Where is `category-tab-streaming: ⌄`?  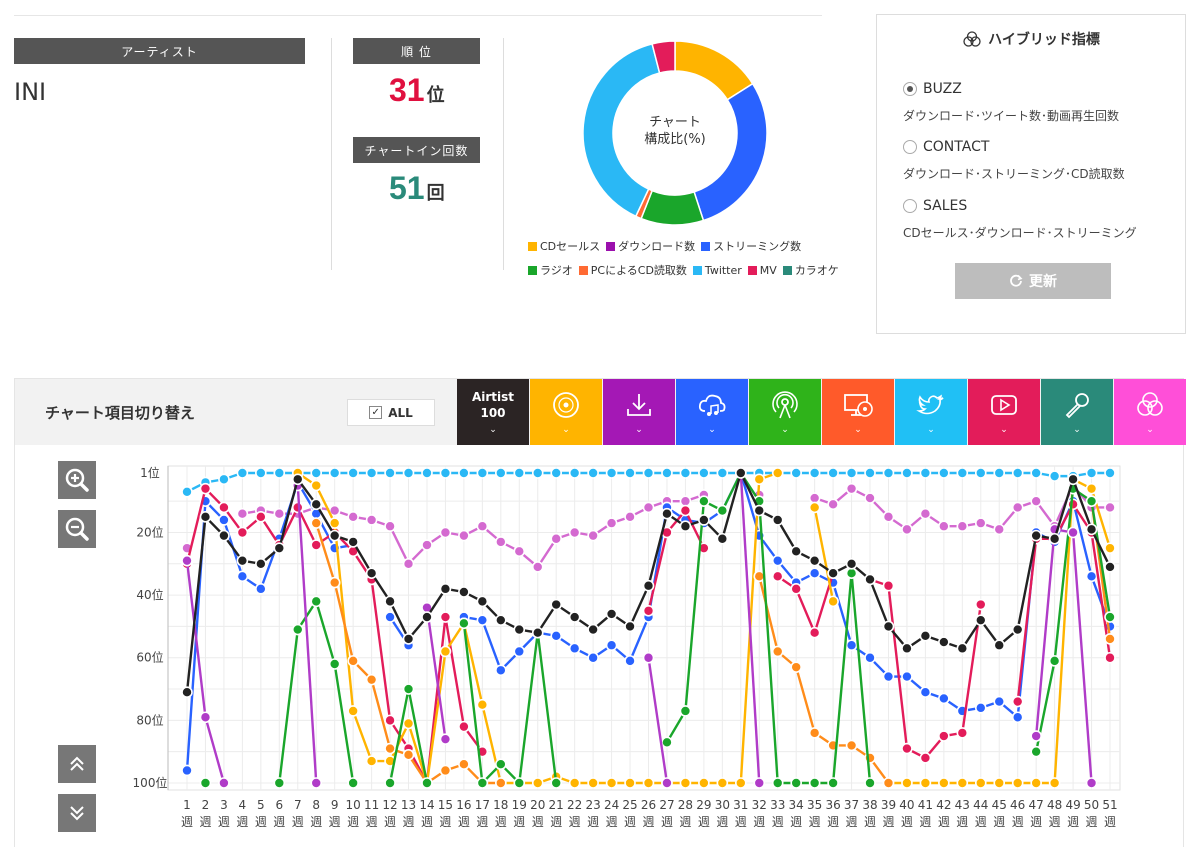
category-tab-streaming: ⌄ is located at coordinates (712, 412).